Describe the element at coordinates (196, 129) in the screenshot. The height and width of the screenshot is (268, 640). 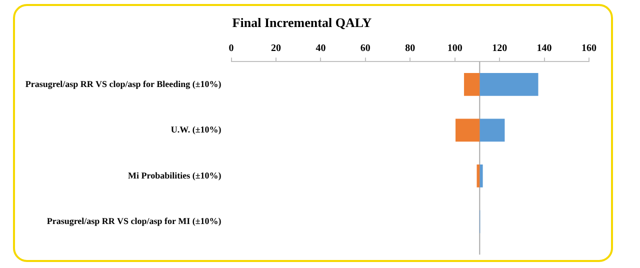
I see `y-tick-label: U.W. (±10%)` at that location.